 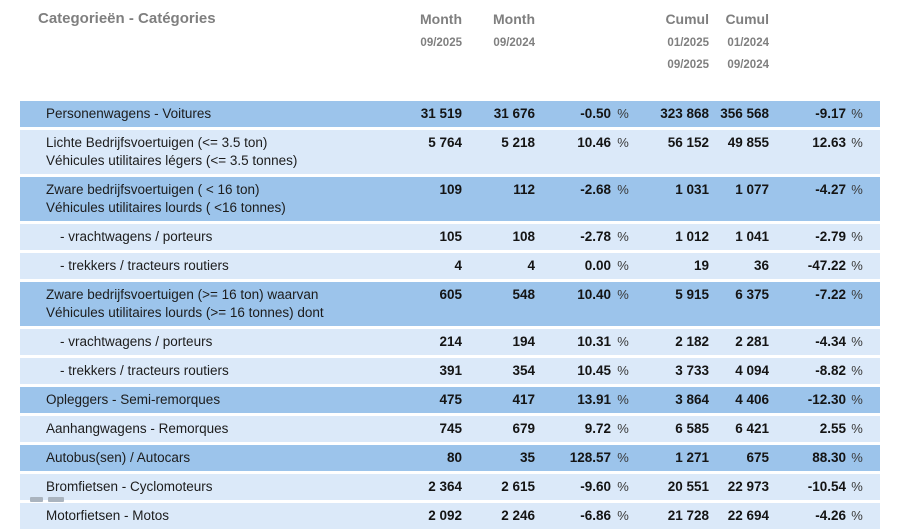 What do you see at coordinates (752, 236) in the screenshot?
I see `cumul-previous-value: 1 041` at bounding box center [752, 236].